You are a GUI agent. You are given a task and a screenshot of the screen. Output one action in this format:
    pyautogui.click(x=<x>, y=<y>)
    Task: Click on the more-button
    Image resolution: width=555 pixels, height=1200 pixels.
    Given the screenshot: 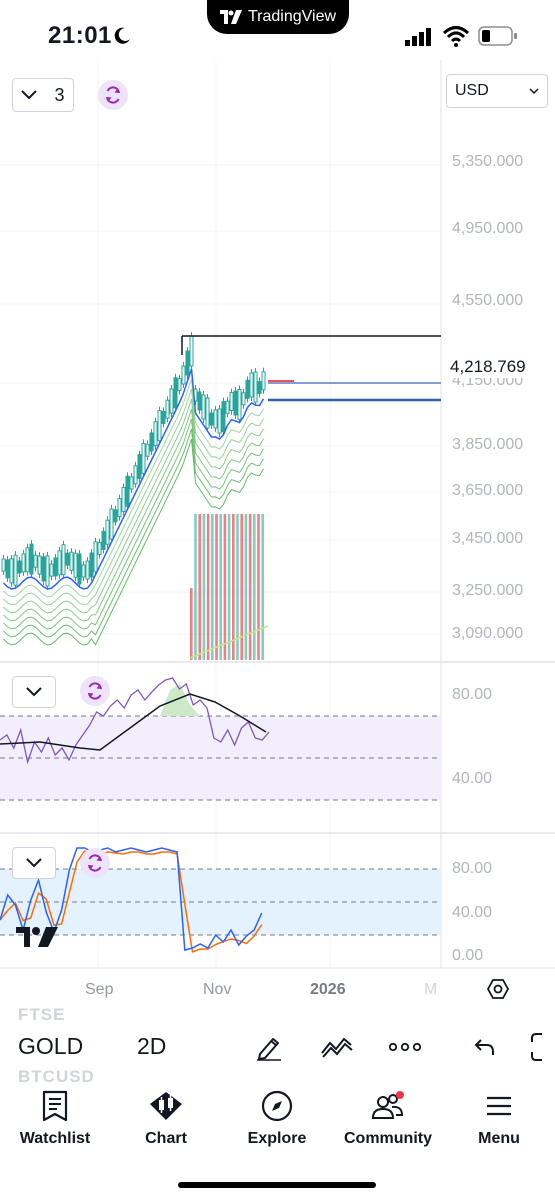 What is the action you would take?
    pyautogui.click(x=405, y=1047)
    